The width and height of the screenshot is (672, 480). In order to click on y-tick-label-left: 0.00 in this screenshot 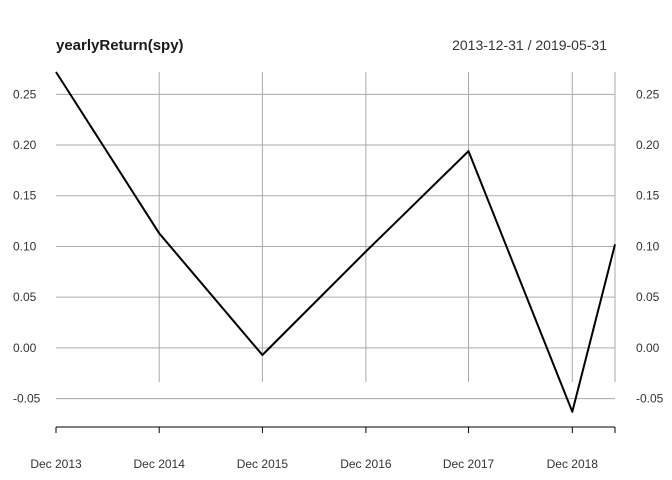, I will do `click(25, 348)`.